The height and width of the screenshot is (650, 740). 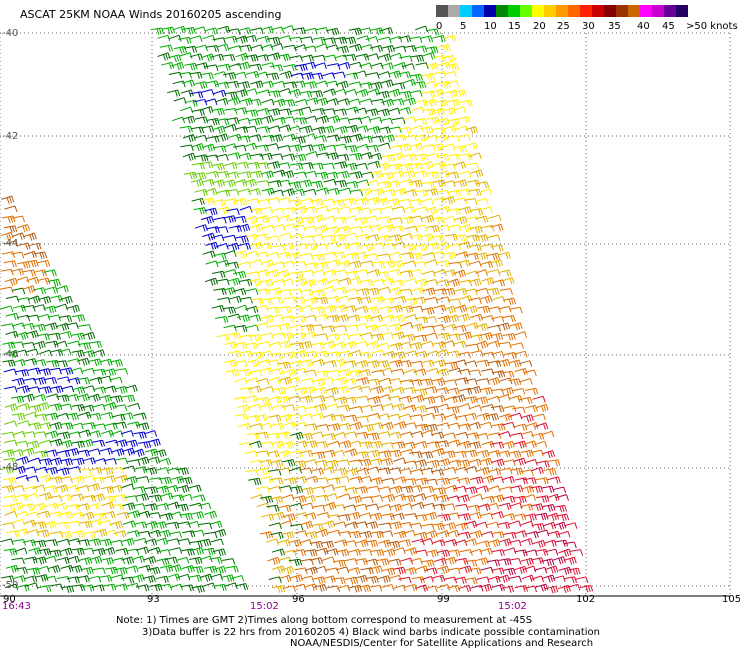 What do you see at coordinates (634, 11) in the screenshot?
I see `legend-swatch` at bounding box center [634, 11].